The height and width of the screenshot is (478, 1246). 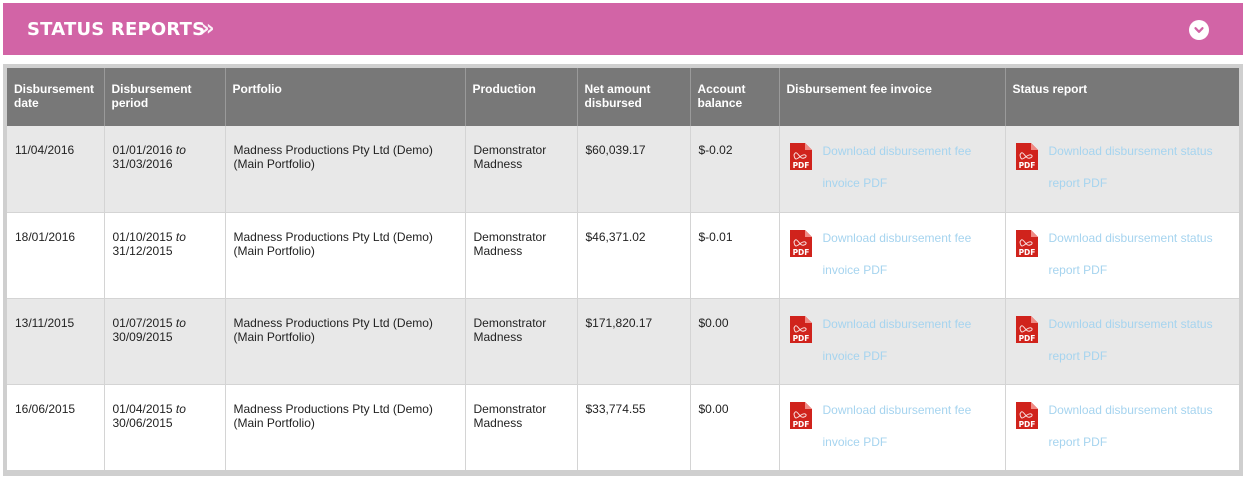 I want to click on account-balance: $-0.01, so click(x=735, y=255).